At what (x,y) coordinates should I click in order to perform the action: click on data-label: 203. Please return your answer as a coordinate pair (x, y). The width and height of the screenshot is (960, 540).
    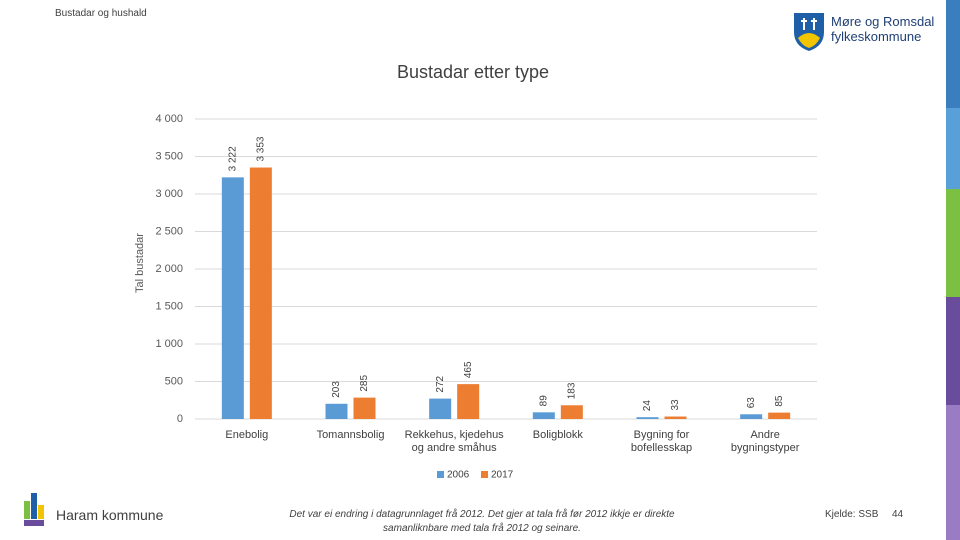
    Looking at the image, I should click on (336, 389).